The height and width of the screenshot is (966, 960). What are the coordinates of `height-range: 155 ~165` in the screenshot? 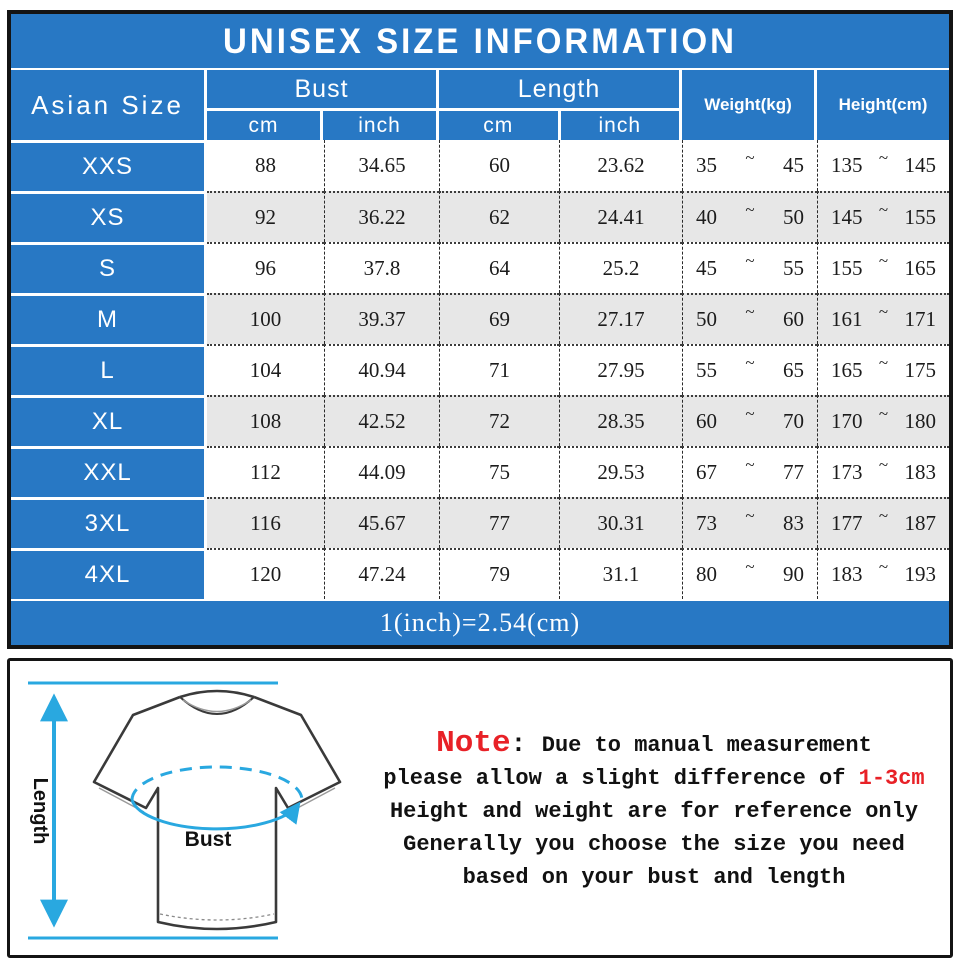 It's located at (883, 267).